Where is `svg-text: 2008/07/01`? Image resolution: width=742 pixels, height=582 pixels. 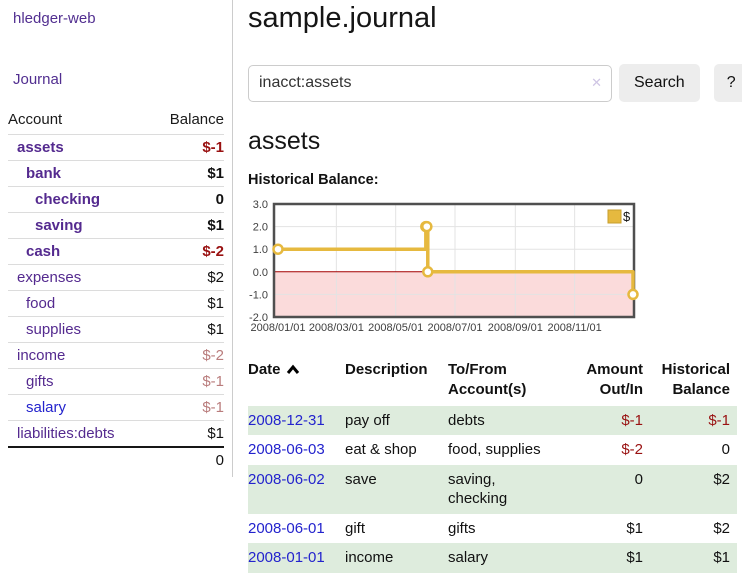
svg-text: 2008/07/01 is located at coordinates (454, 328).